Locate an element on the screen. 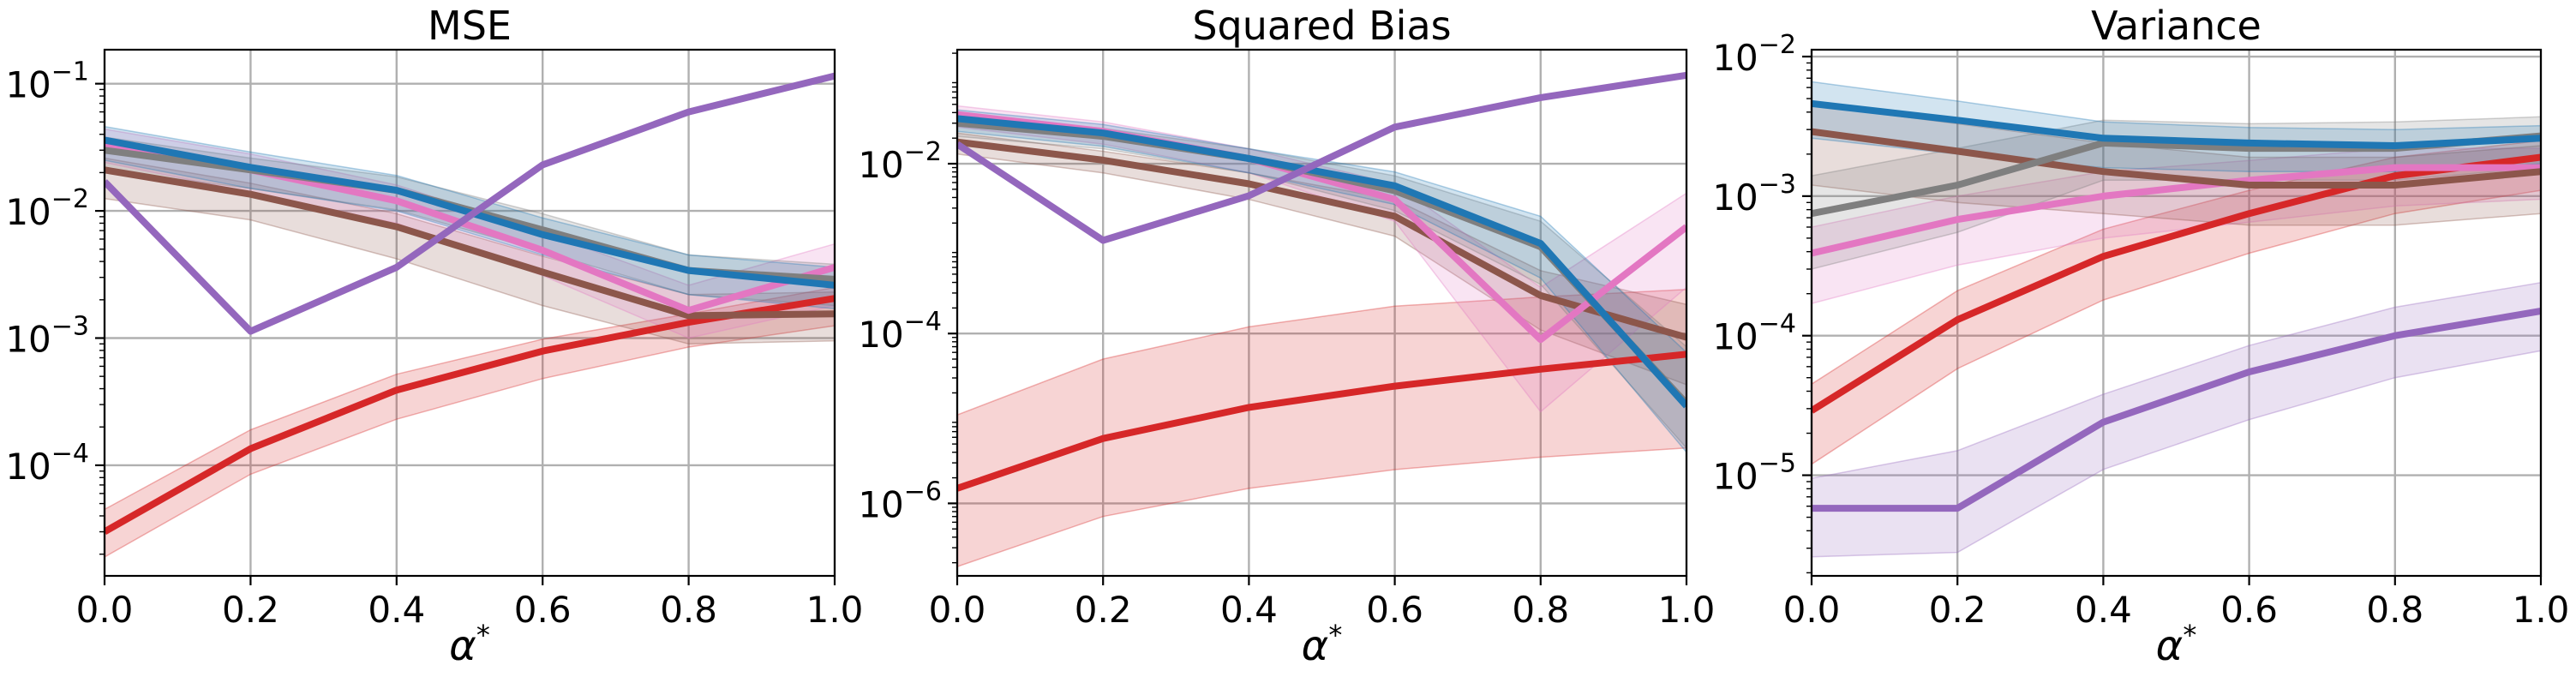 This screenshot has width=2576, height=677. panel-title: Variance is located at coordinates (2176, 26).